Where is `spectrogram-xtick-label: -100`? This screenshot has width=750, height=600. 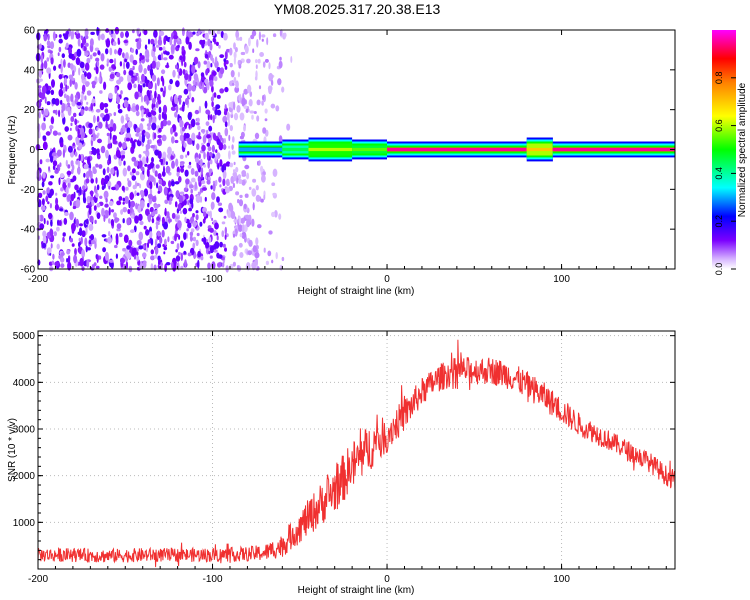 spectrogram-xtick-label: -100 is located at coordinates (213, 279).